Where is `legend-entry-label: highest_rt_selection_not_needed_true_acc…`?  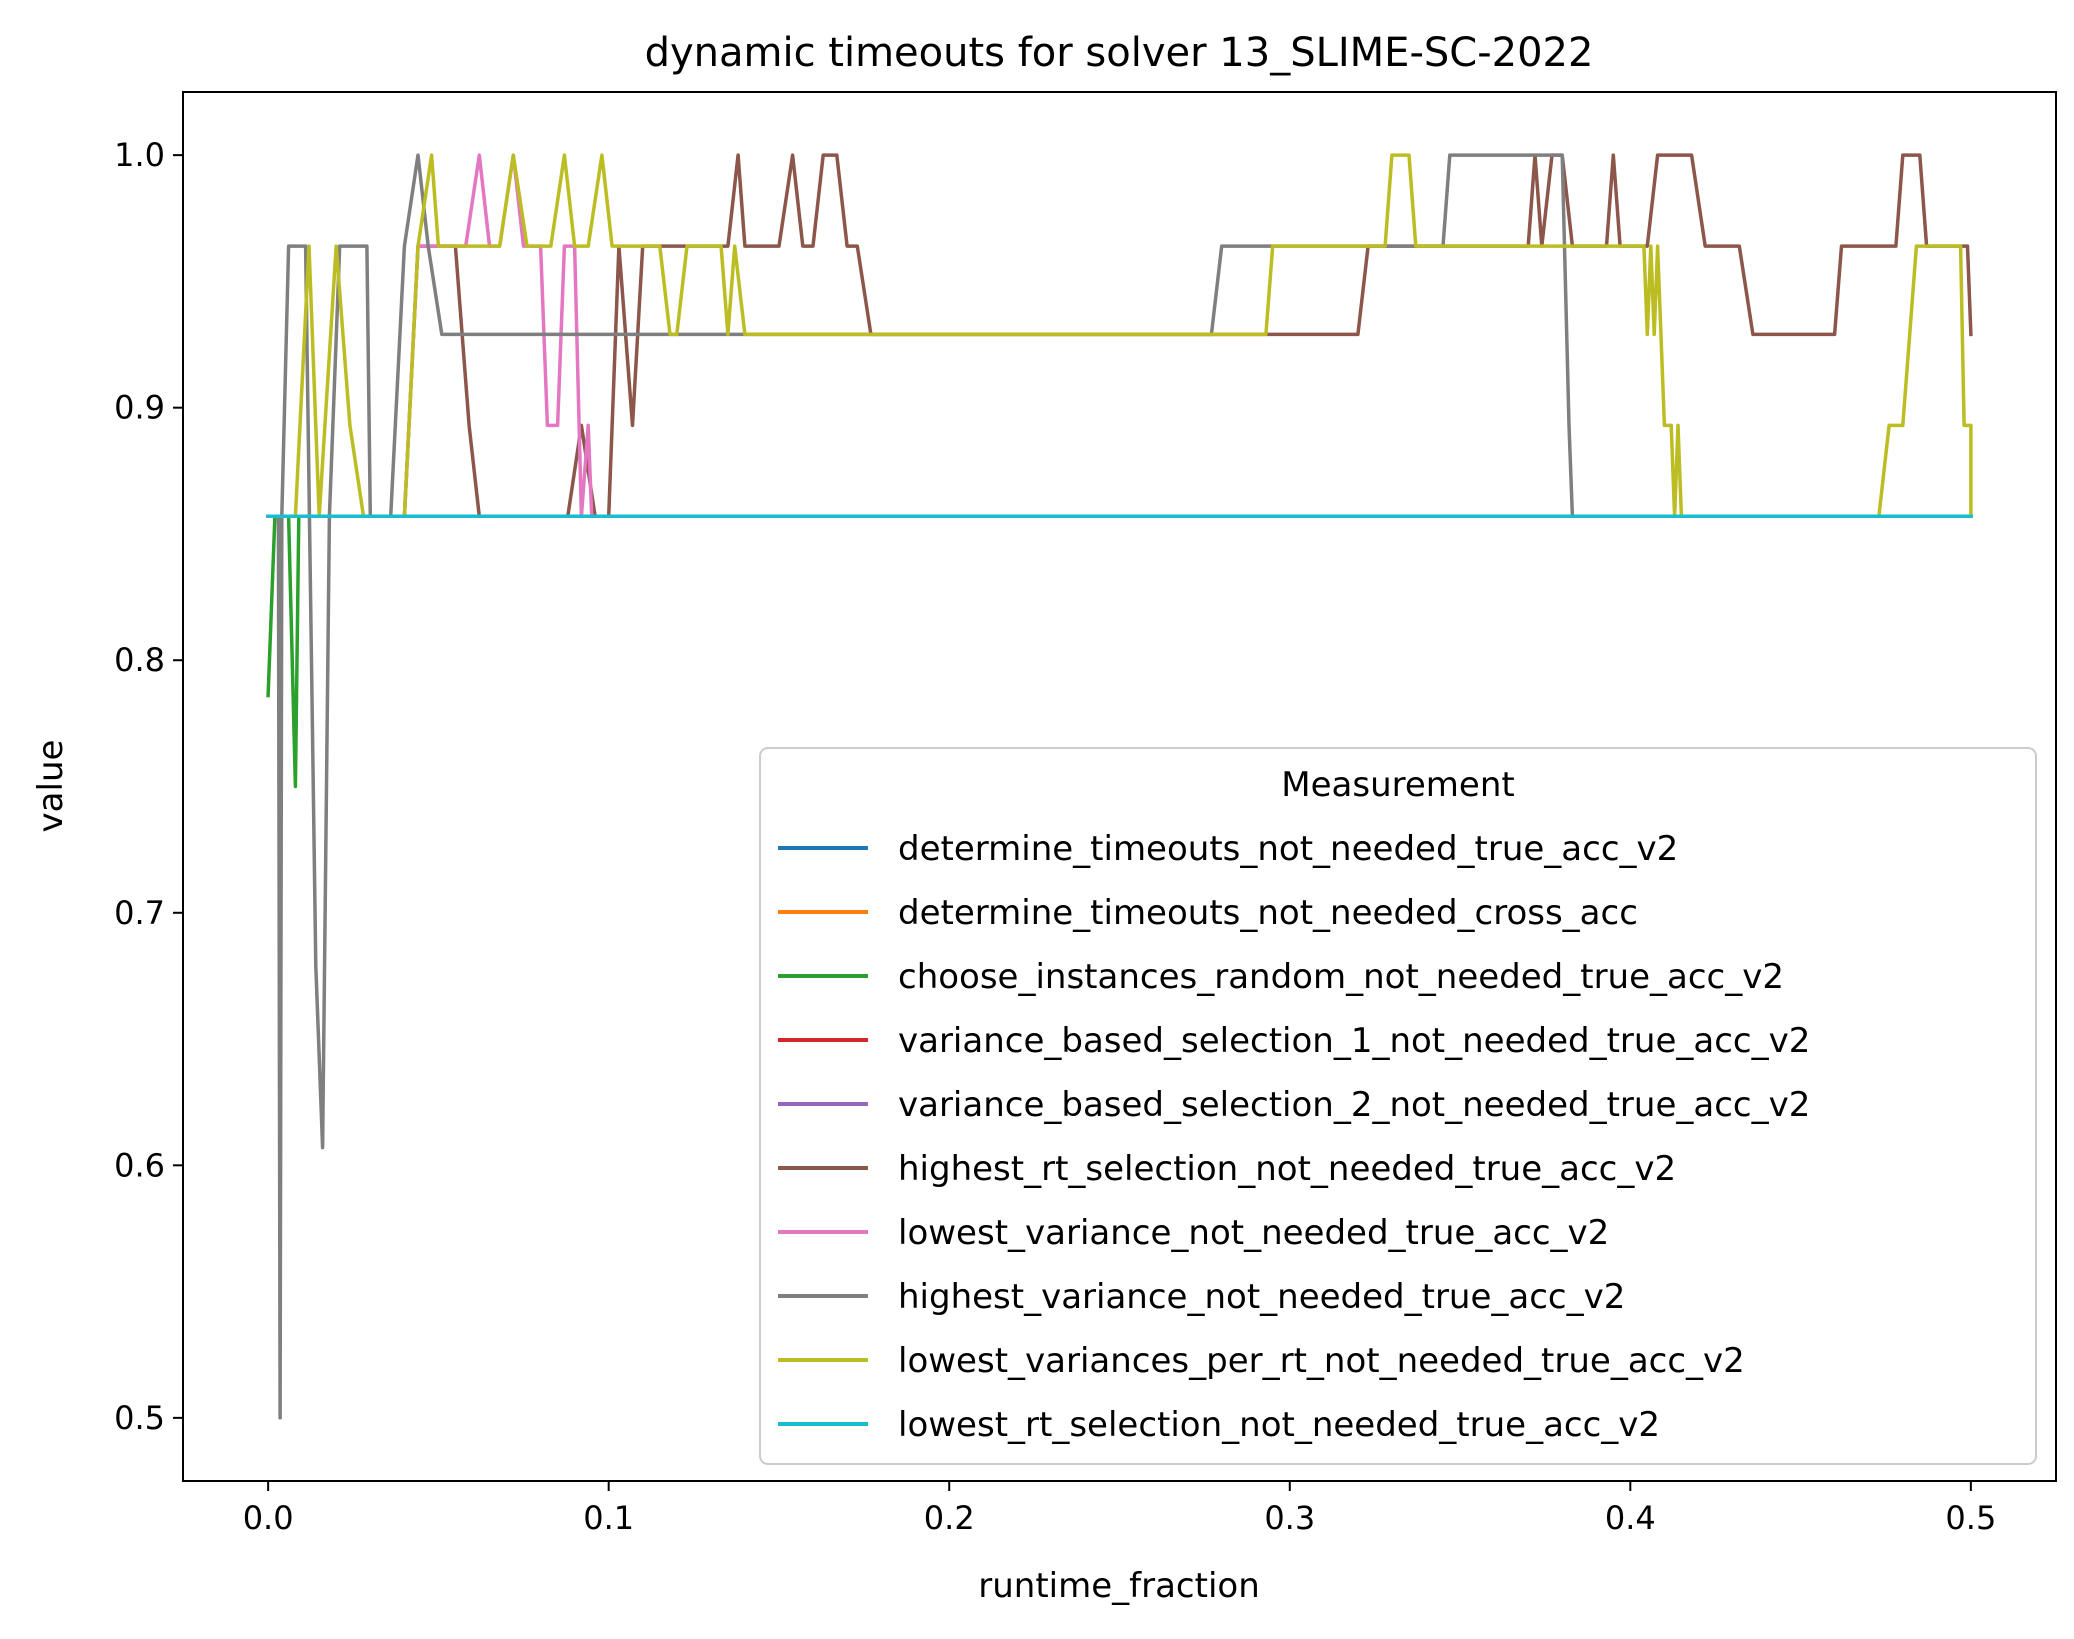 legend-entry-label: highest_rt_selection_not_needed_true_acc… is located at coordinates (1287, 1169).